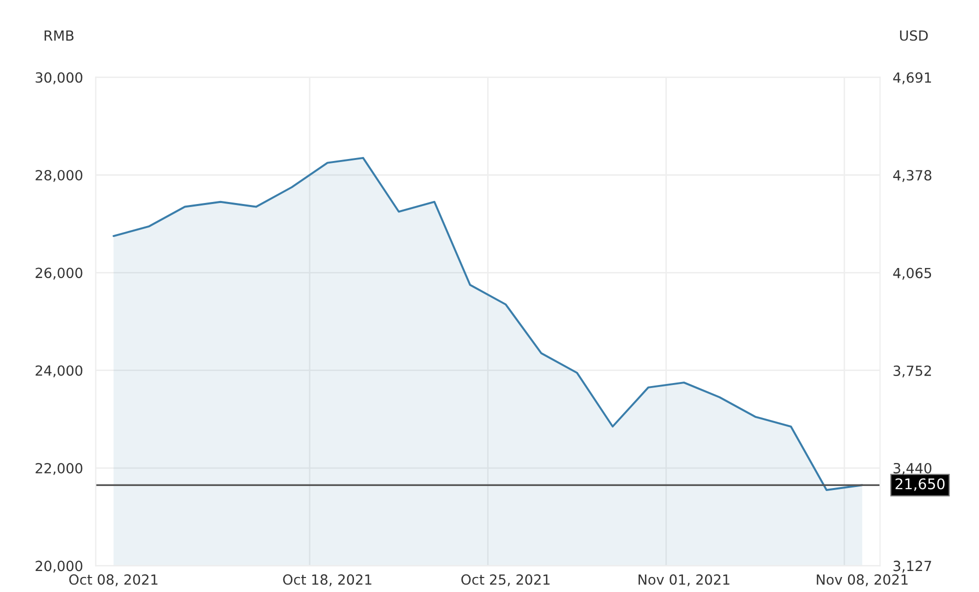 This screenshot has height=592, width=979. Describe the element at coordinates (59, 78) in the screenshot. I see `y-tick-label: 30,000` at that location.